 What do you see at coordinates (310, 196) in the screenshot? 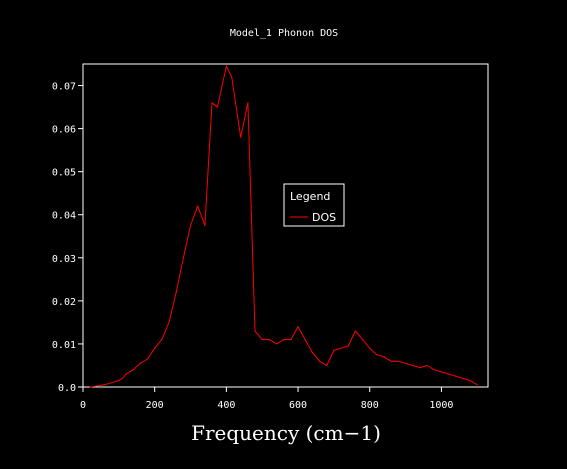
I see `legend-title: Legend` at bounding box center [310, 196].